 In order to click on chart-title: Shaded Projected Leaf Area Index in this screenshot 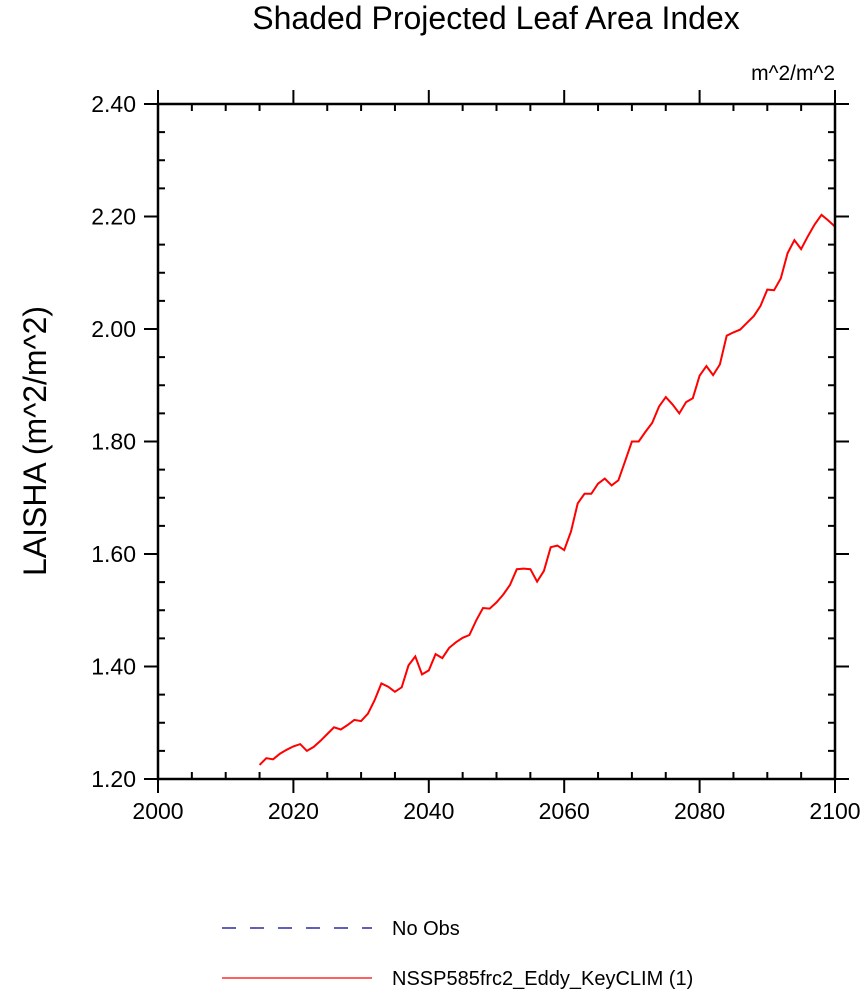, I will do `click(495, 18)`.